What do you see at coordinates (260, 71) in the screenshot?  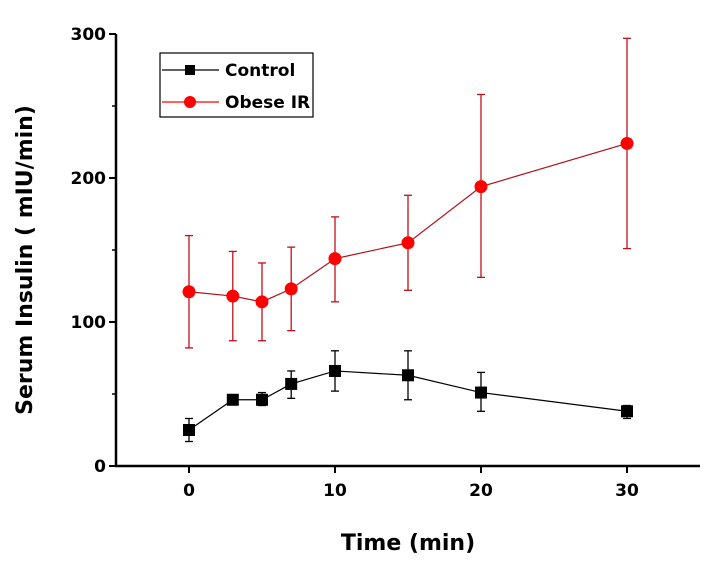 I see `legend-label: Control` at bounding box center [260, 71].